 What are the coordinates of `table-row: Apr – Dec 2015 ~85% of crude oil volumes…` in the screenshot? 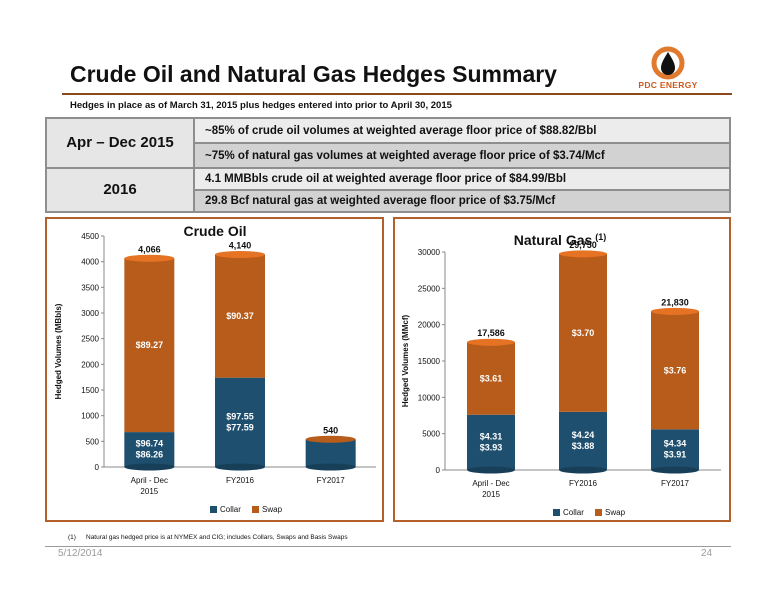 It's located at (388, 143).